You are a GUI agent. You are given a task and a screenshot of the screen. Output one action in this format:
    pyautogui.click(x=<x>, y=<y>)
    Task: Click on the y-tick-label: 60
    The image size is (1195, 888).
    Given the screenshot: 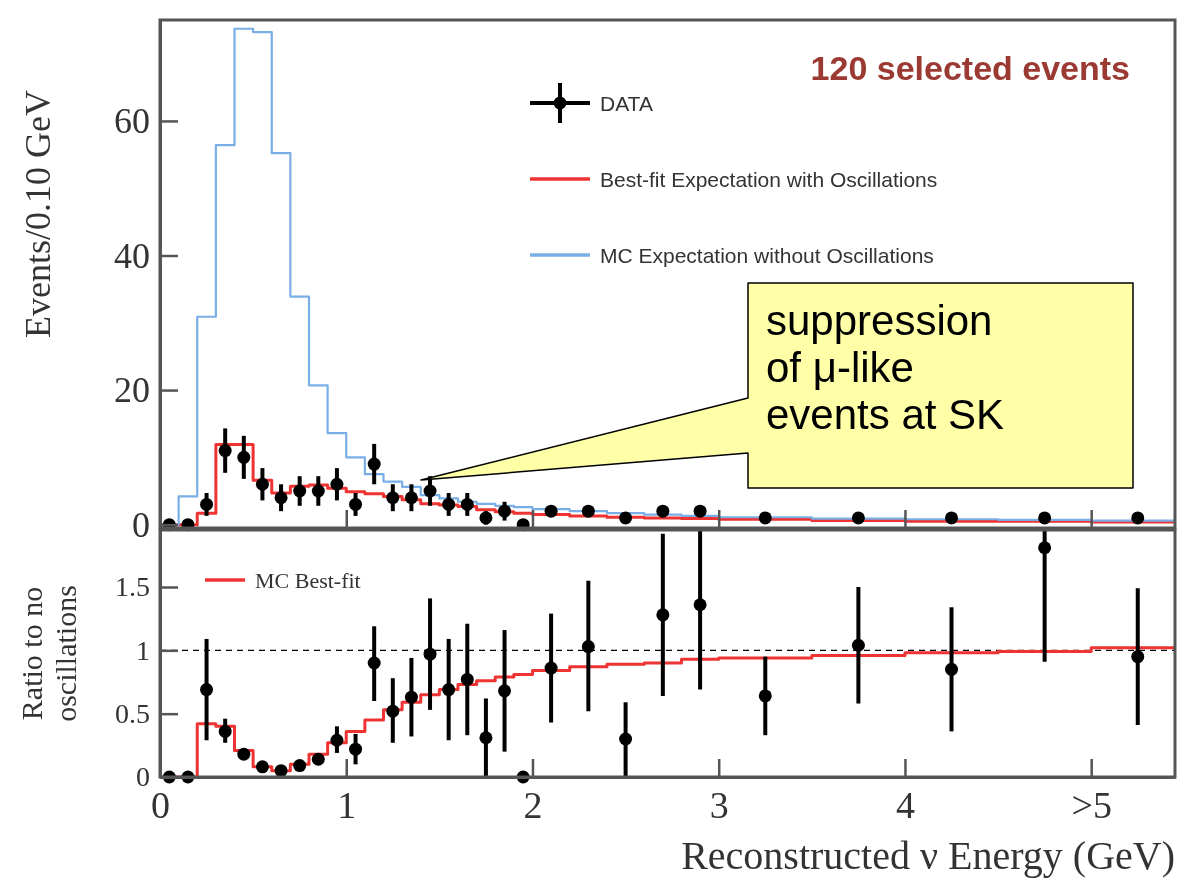 What is the action you would take?
    pyautogui.click(x=132, y=120)
    